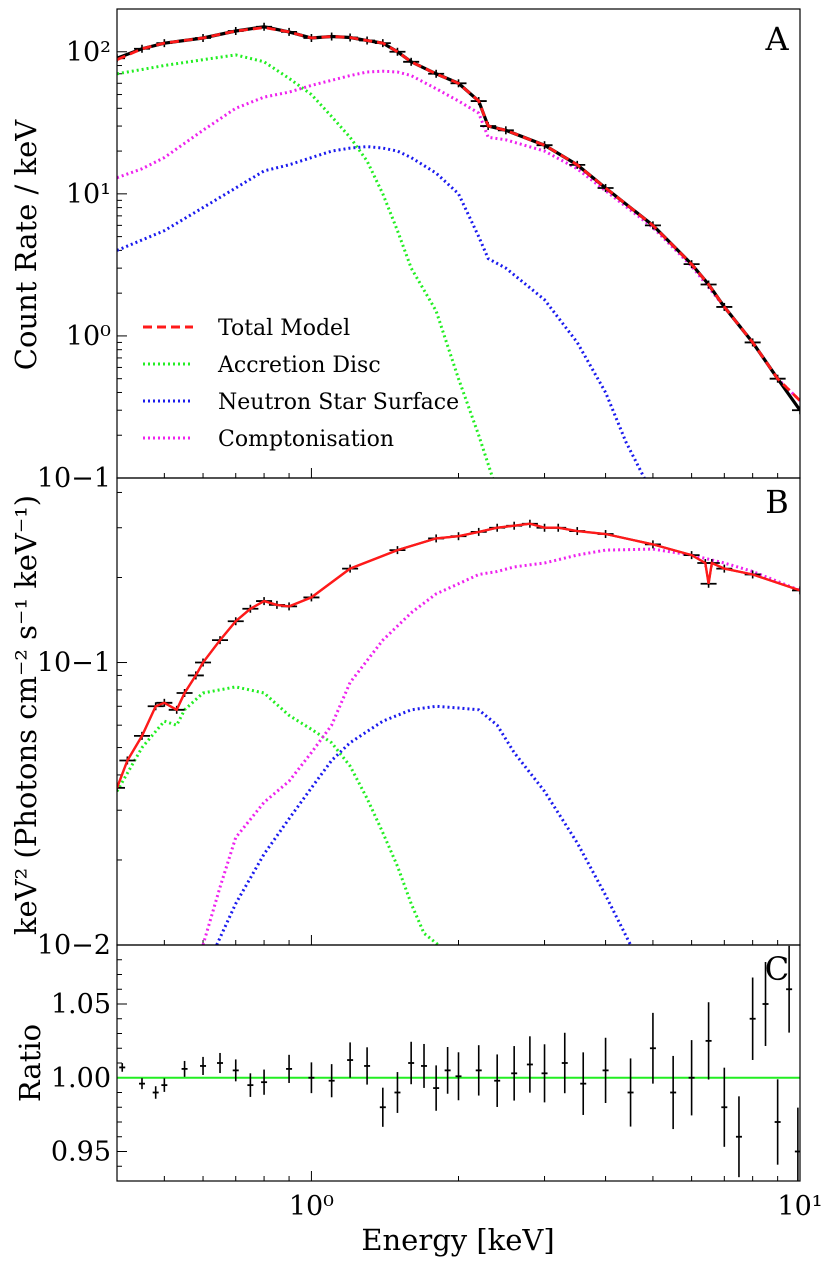 The height and width of the screenshot is (1266, 831). I want to click on panel-a-ticks: 10−1 10⁰ 10¹ 10², so click(74, 265).